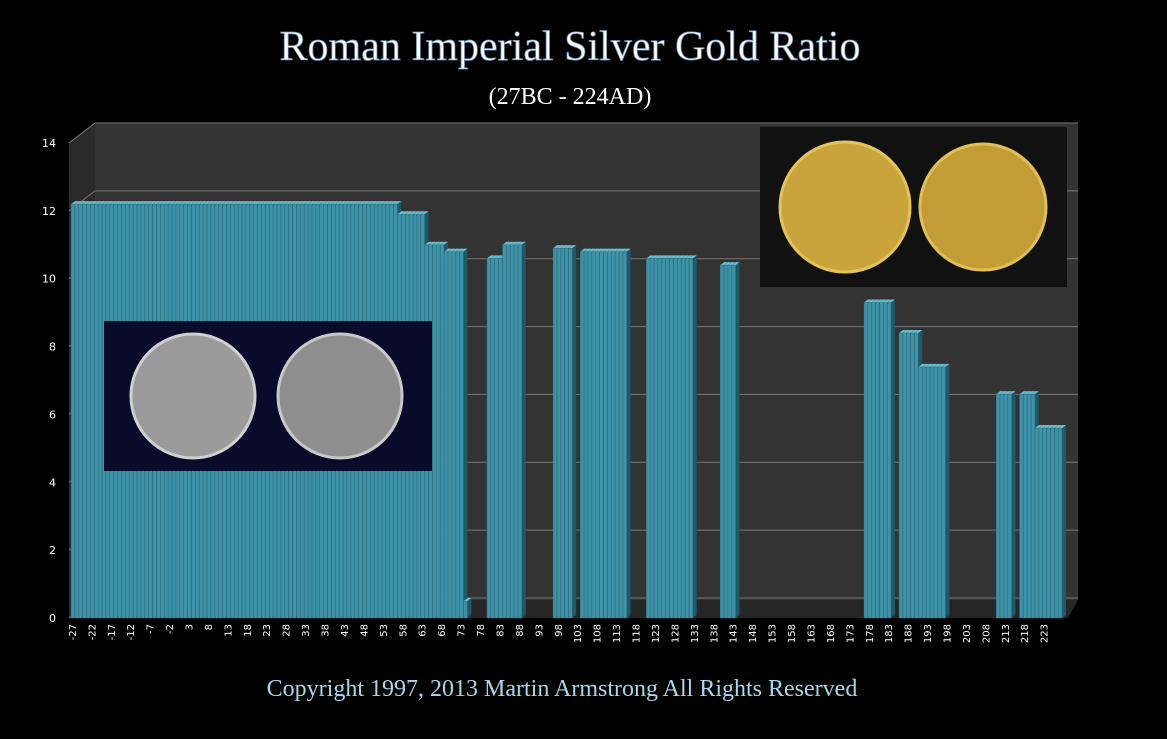 This screenshot has width=1167, height=739. Describe the element at coordinates (928, 633) in the screenshot. I see `x-tick-label: 193` at that location.